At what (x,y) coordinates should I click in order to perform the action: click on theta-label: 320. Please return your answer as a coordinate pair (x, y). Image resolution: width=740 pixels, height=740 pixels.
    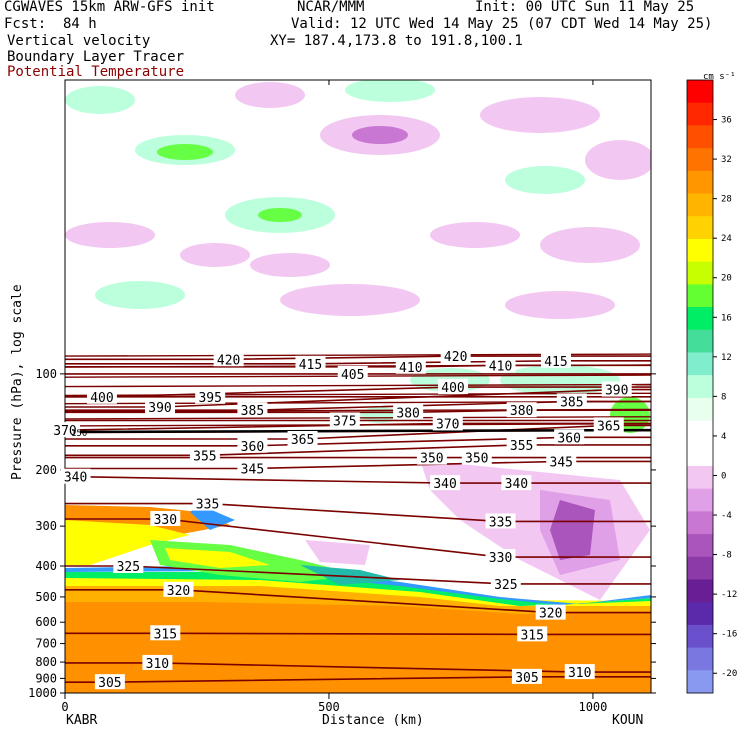
    Looking at the image, I should click on (178, 591).